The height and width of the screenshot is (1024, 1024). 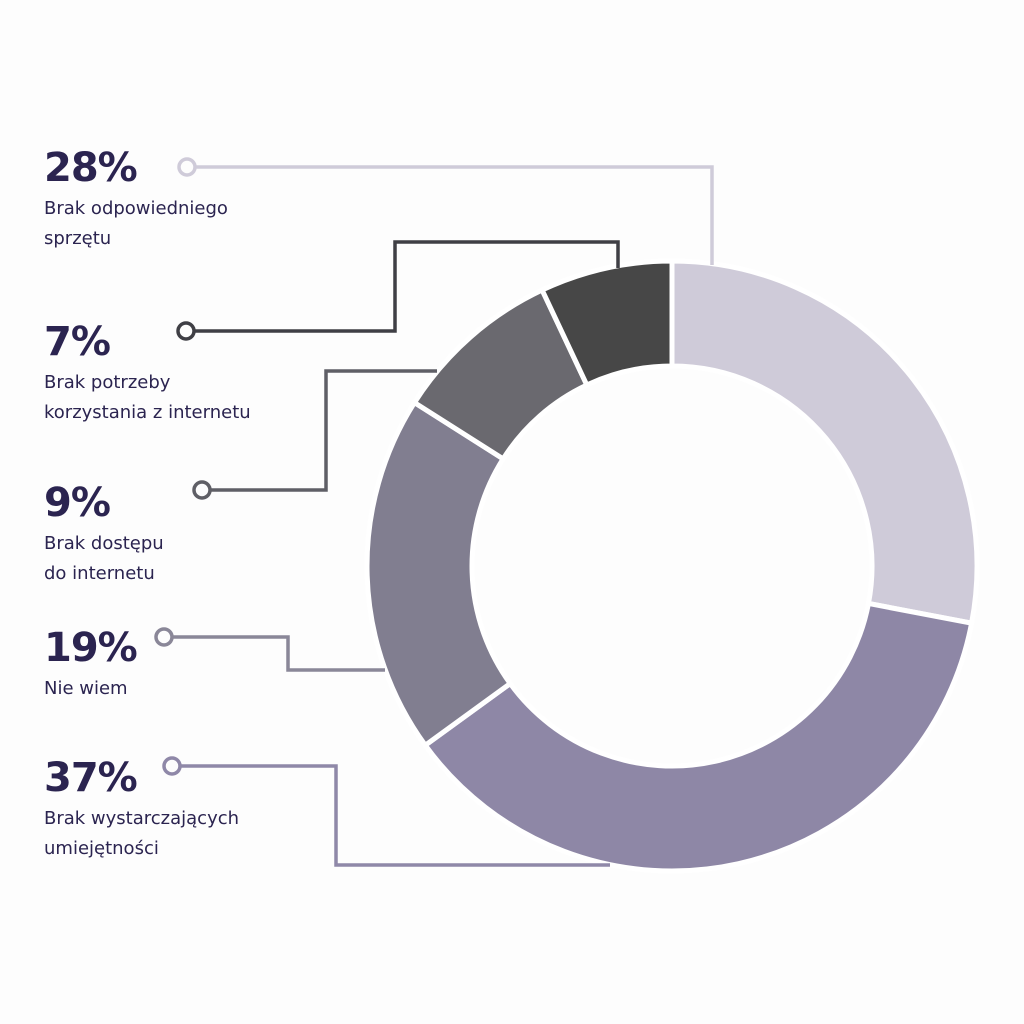 What do you see at coordinates (91, 648) in the screenshot?
I see `slice-percent: 19%` at bounding box center [91, 648].